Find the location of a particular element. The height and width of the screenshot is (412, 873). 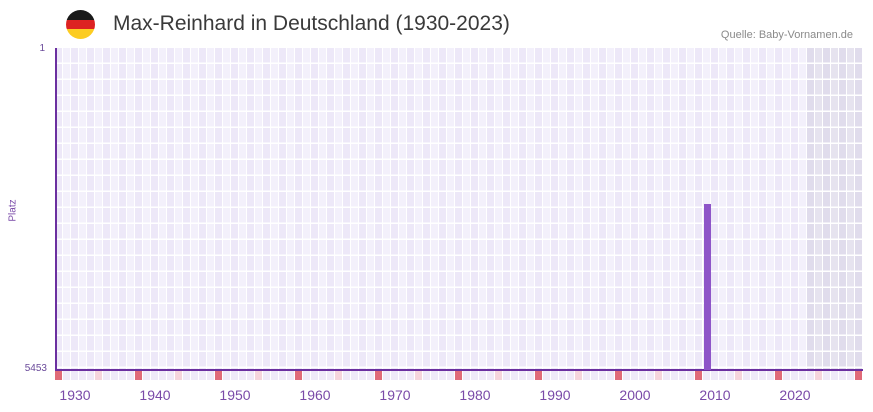

germany-flag-icon is located at coordinates (80, 24).